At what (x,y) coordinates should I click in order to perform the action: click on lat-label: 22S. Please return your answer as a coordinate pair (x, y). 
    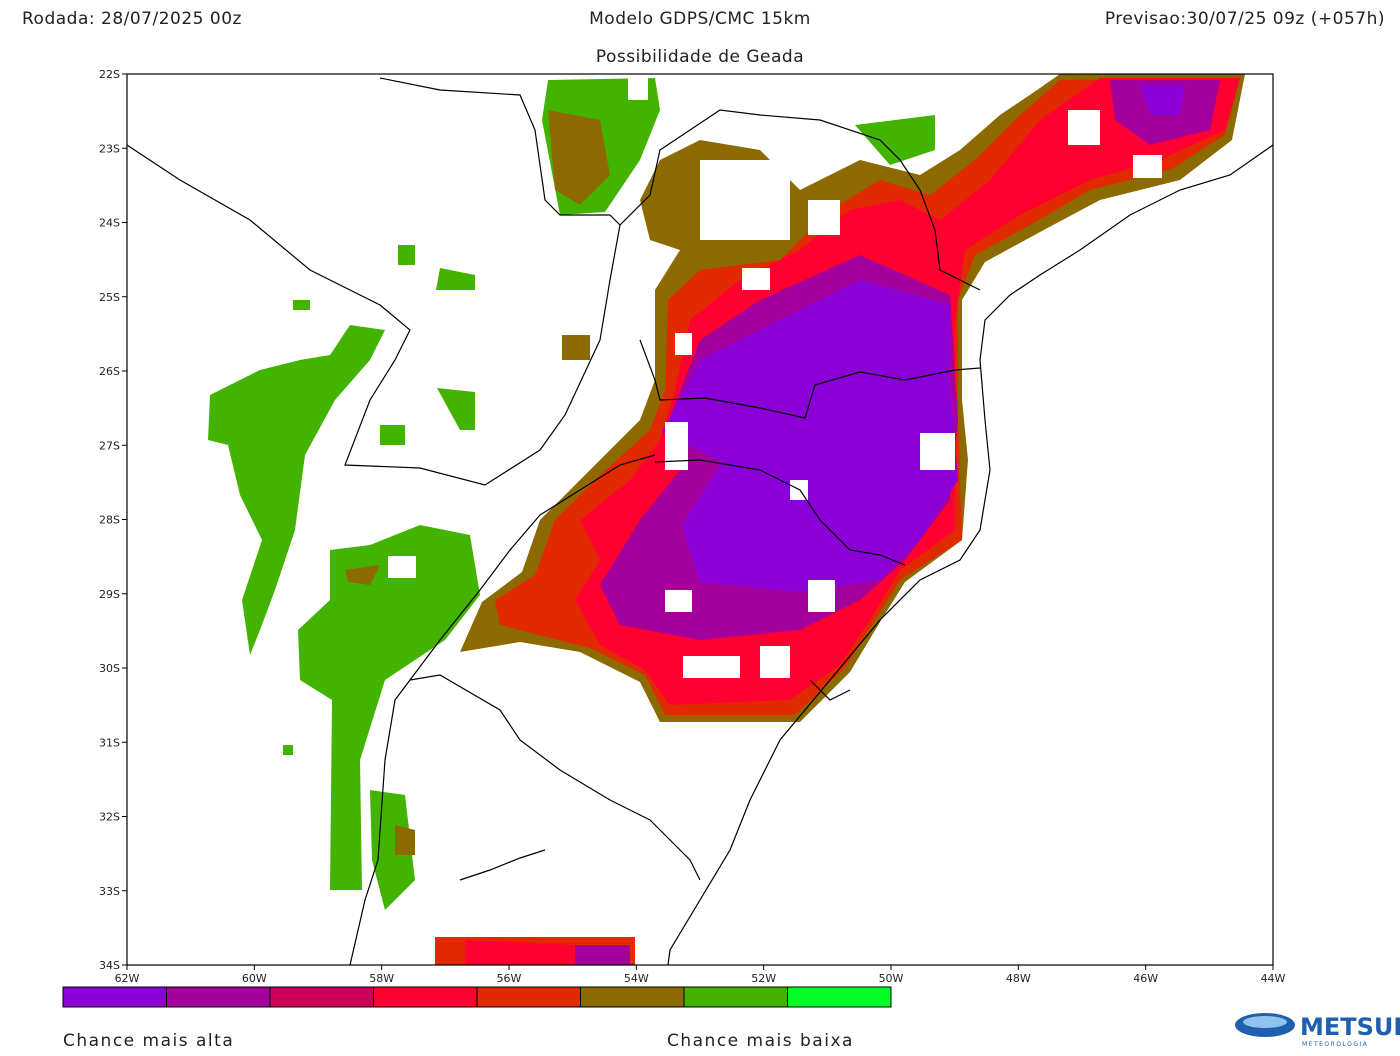
    Looking at the image, I should click on (109, 74).